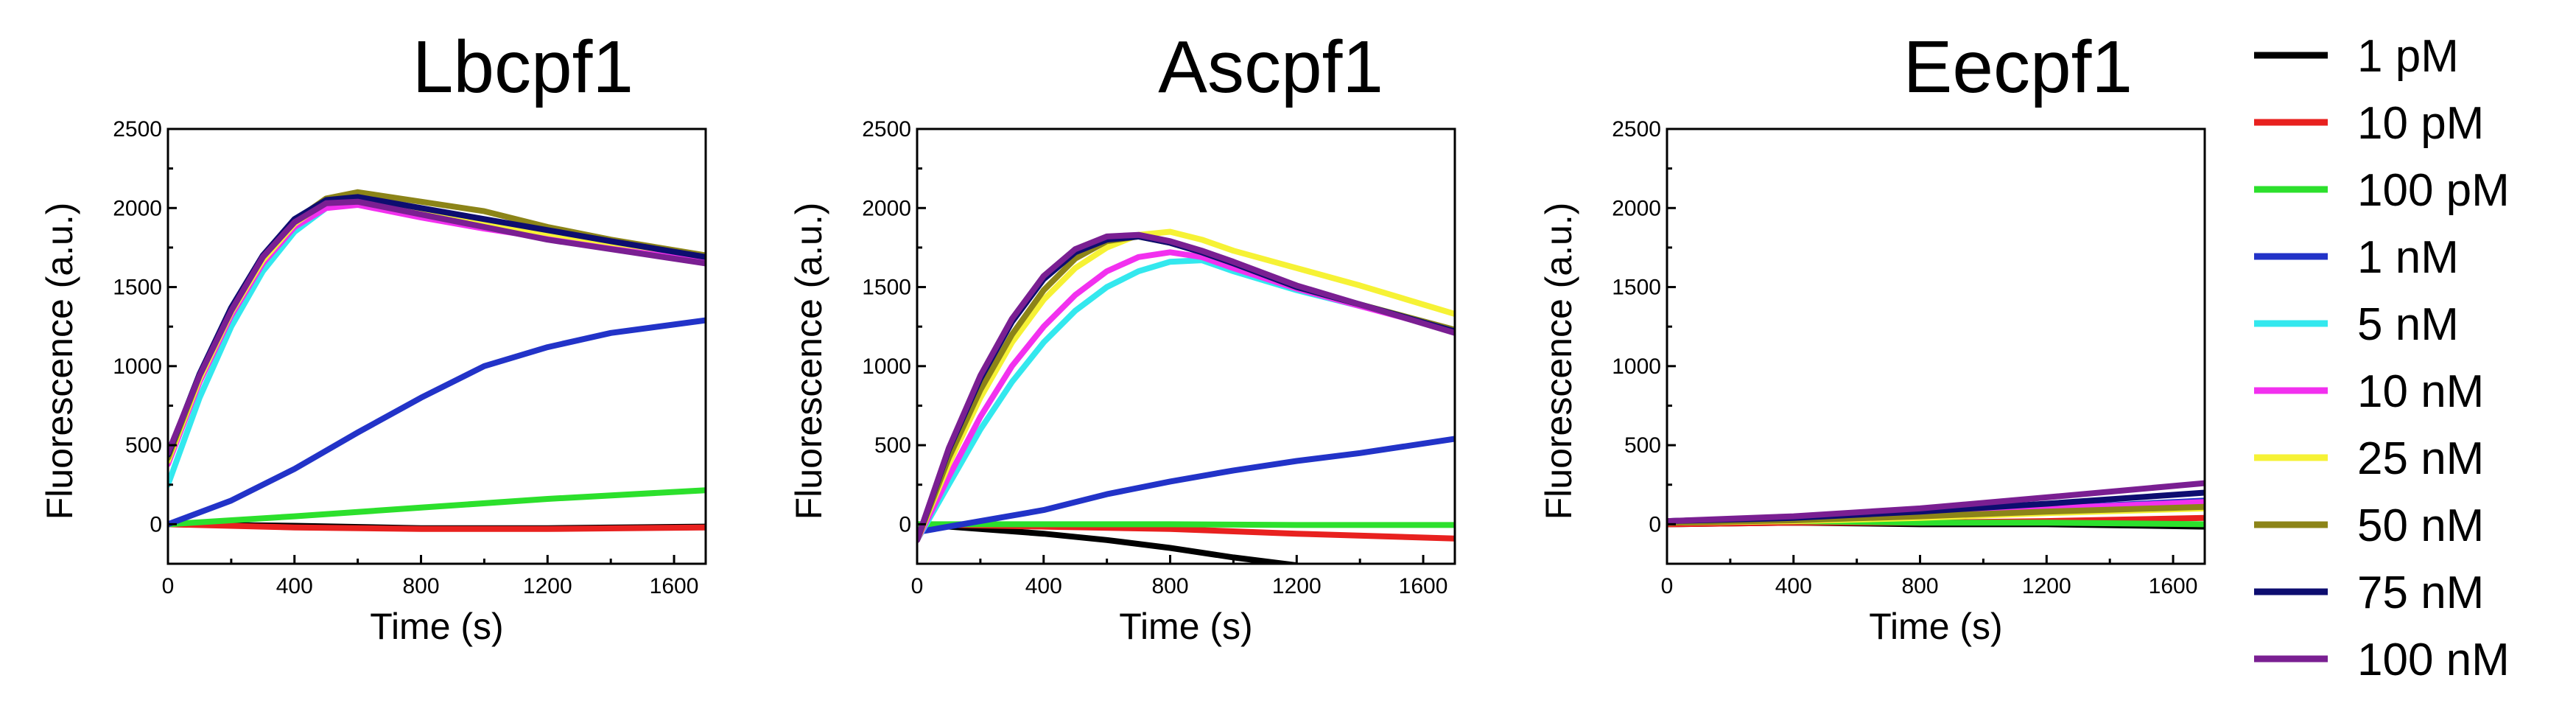 This screenshot has width=2576, height=720. Describe the element at coordinates (2420, 124) in the screenshot. I see `legend-label: 10 pM` at that location.